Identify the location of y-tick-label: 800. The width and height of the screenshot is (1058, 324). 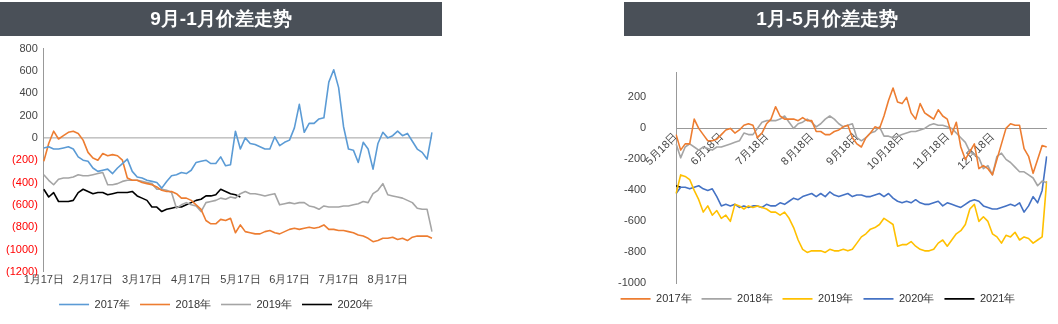
(28, 47).